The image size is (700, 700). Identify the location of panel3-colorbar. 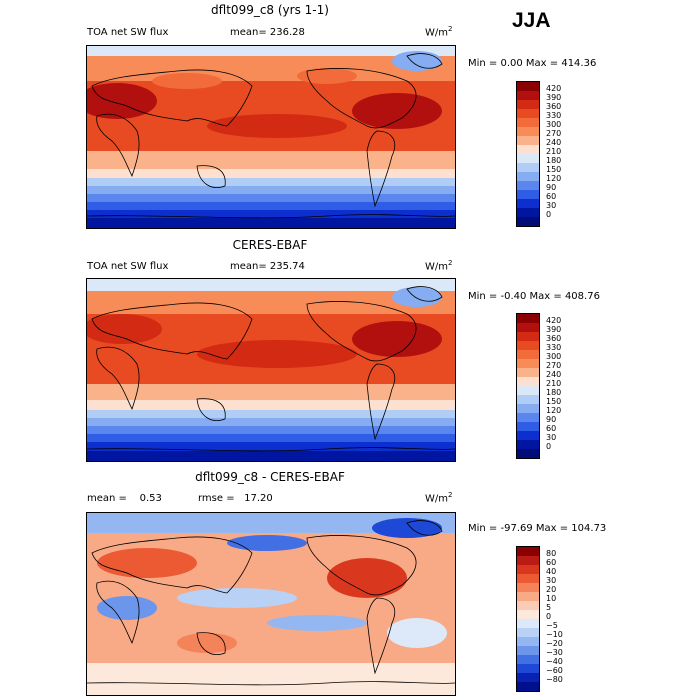
(528, 619).